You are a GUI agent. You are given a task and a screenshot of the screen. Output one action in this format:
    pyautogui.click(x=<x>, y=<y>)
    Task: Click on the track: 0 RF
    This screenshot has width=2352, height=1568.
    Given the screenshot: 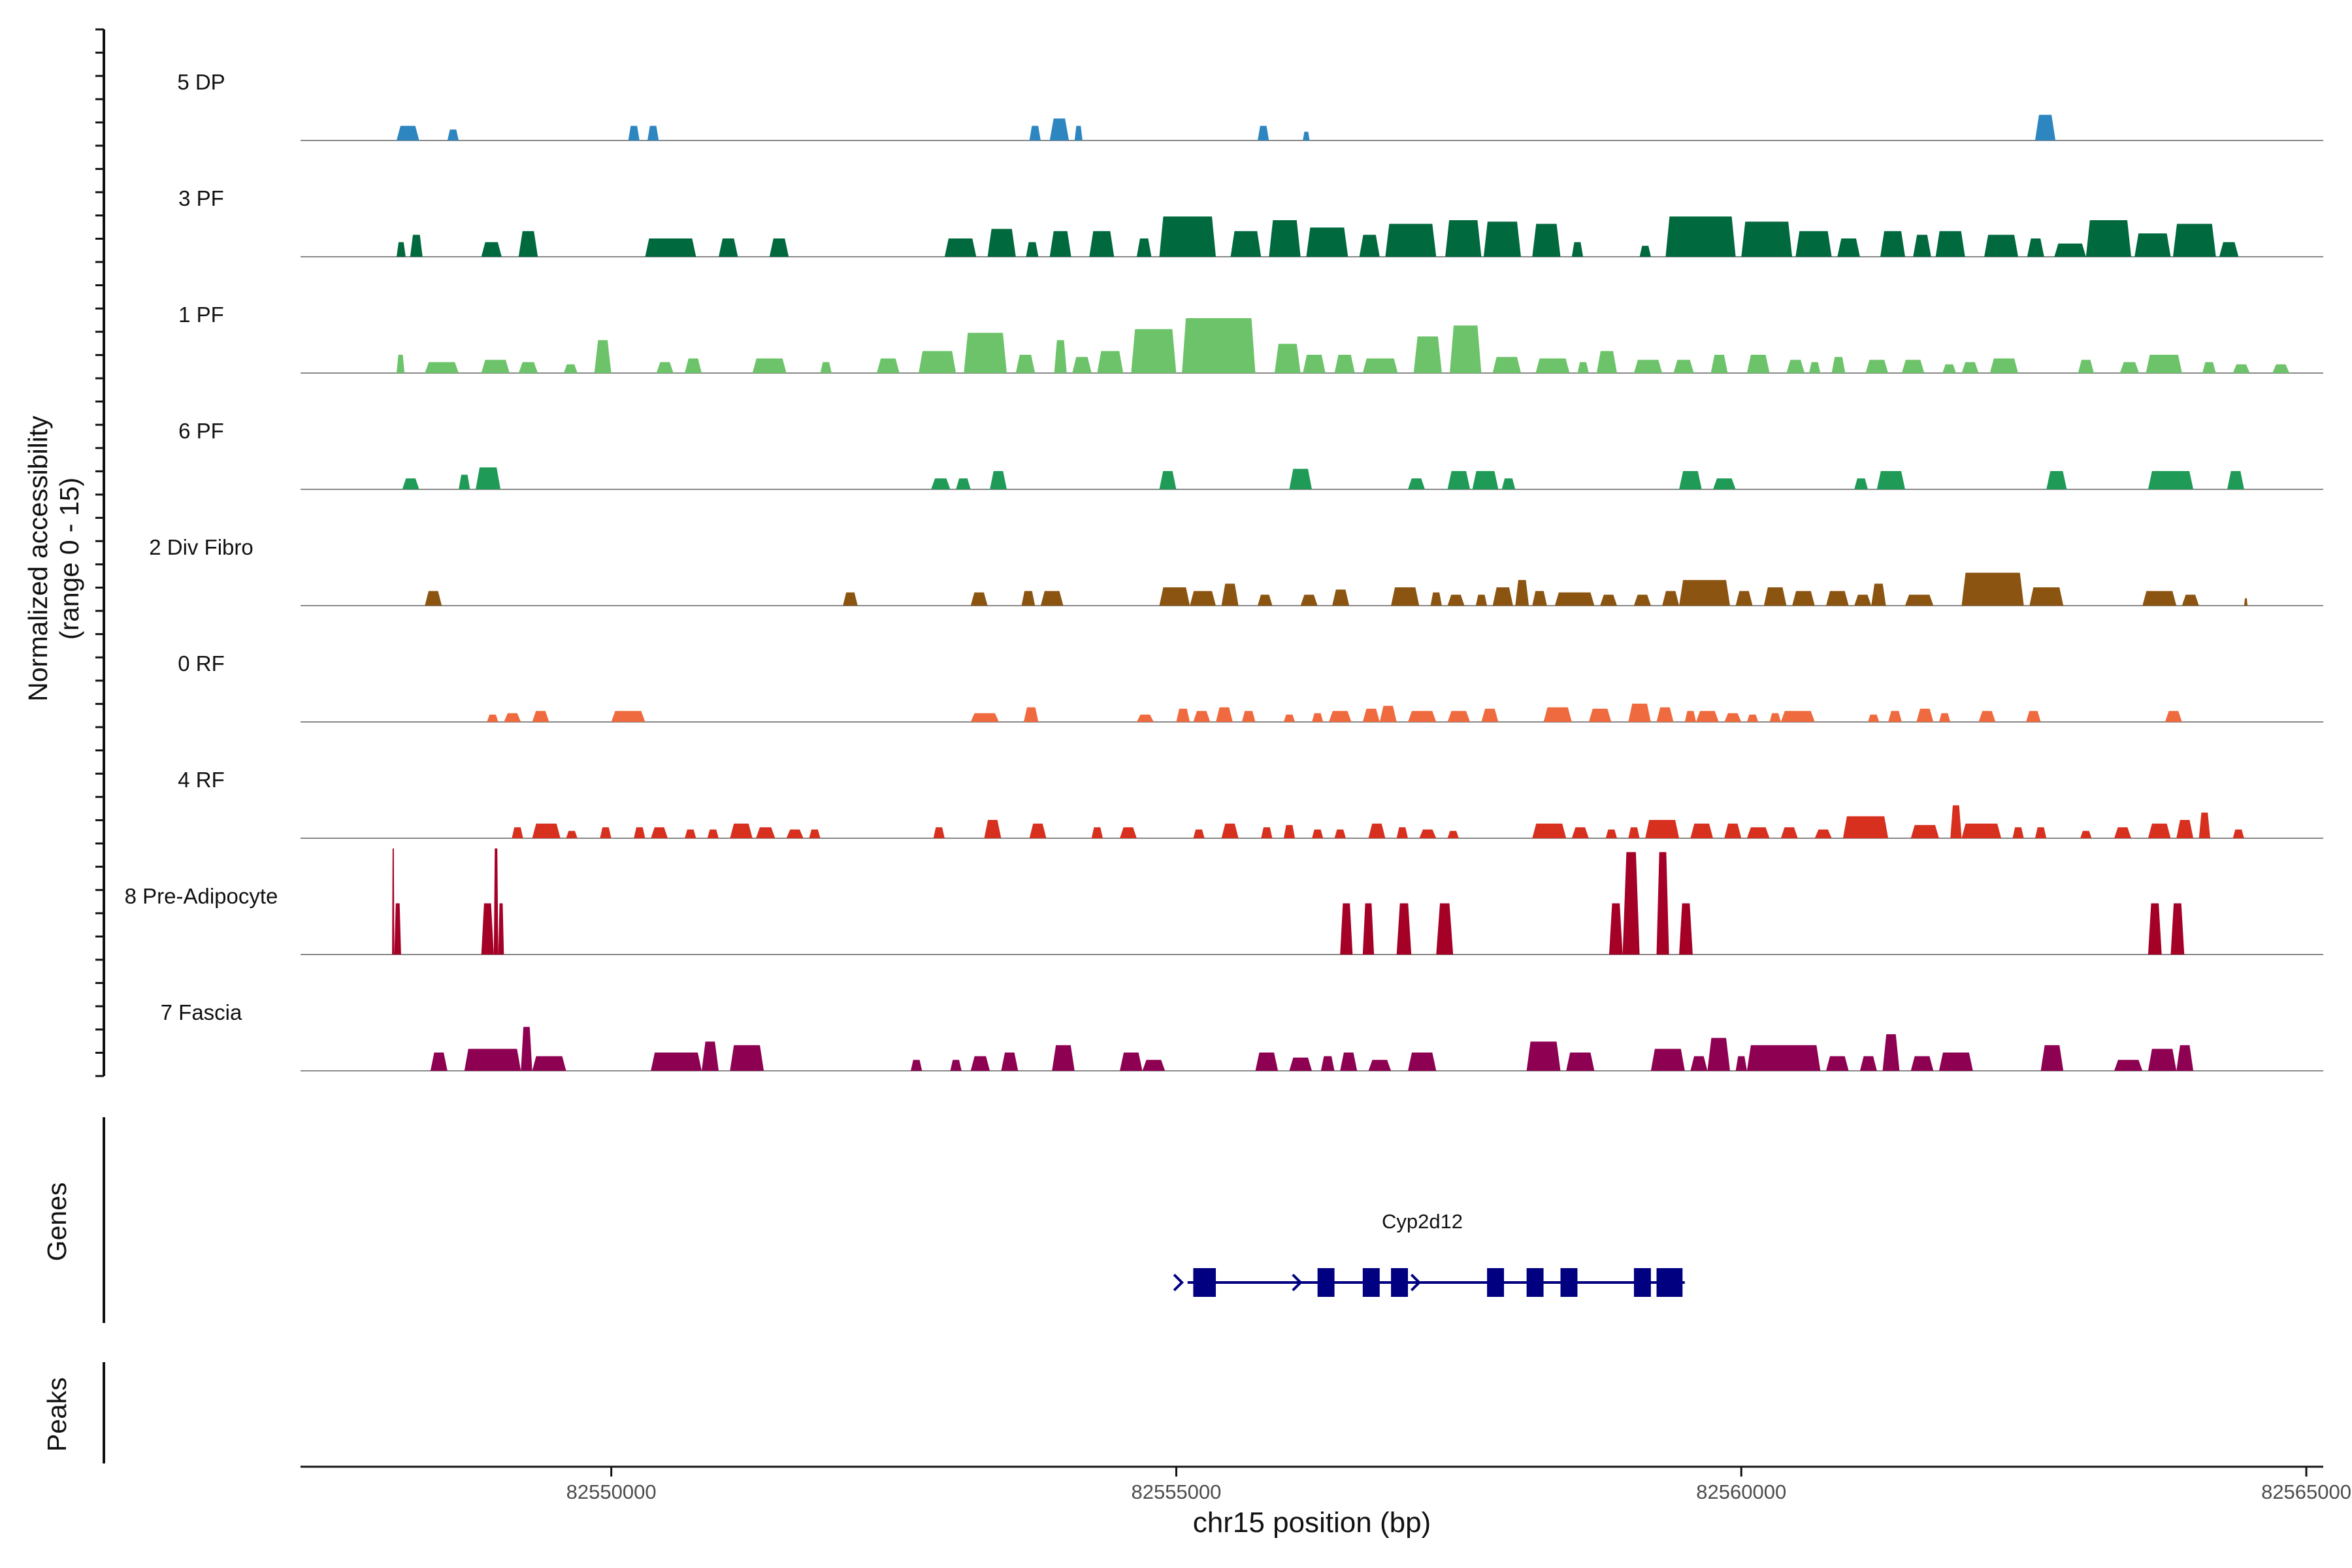 What is the action you would take?
    pyautogui.click(x=1250, y=687)
    